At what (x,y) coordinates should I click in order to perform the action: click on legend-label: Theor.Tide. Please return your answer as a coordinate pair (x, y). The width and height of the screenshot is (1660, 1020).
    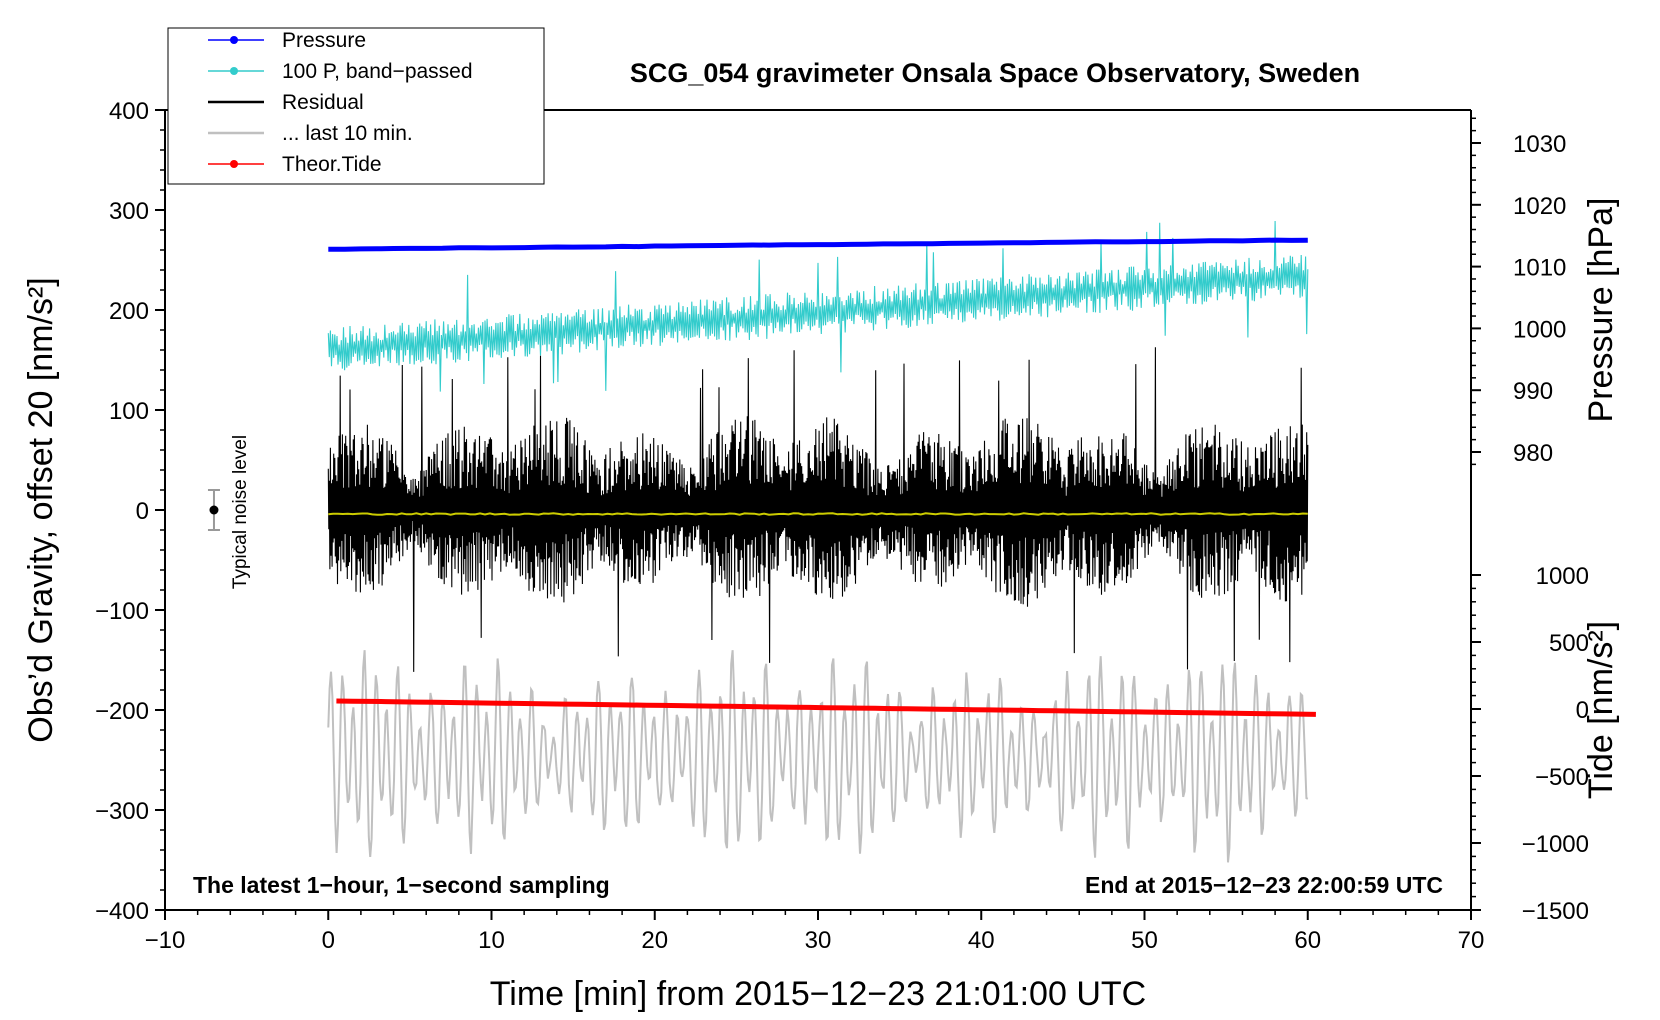
    Looking at the image, I should click on (332, 164).